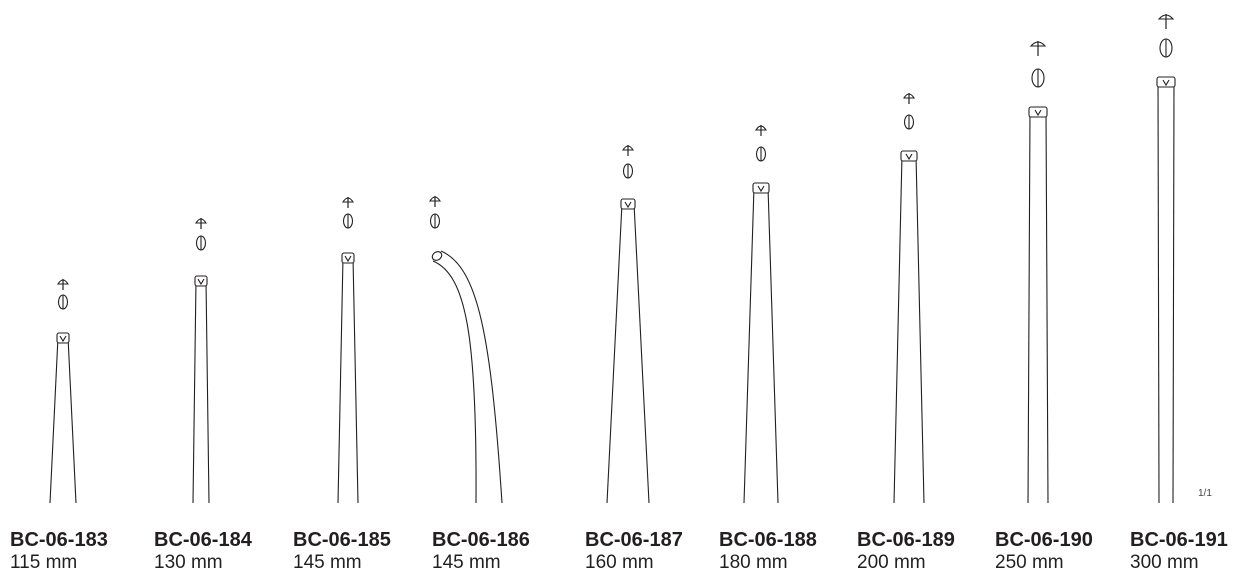 This screenshot has width=1244, height=580. I want to click on product-code: BC-06-185, so click(342, 540).